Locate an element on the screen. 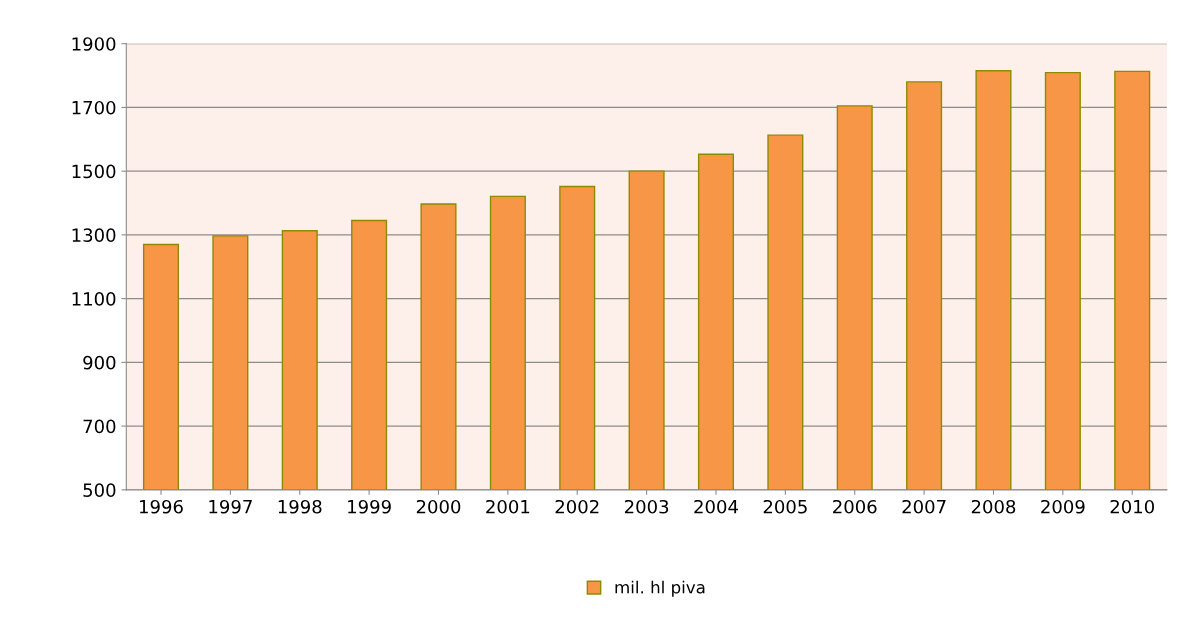 Image resolution: width=1203 pixels, height=624 pixels. y-tick-label: 900 is located at coordinates (99, 362).